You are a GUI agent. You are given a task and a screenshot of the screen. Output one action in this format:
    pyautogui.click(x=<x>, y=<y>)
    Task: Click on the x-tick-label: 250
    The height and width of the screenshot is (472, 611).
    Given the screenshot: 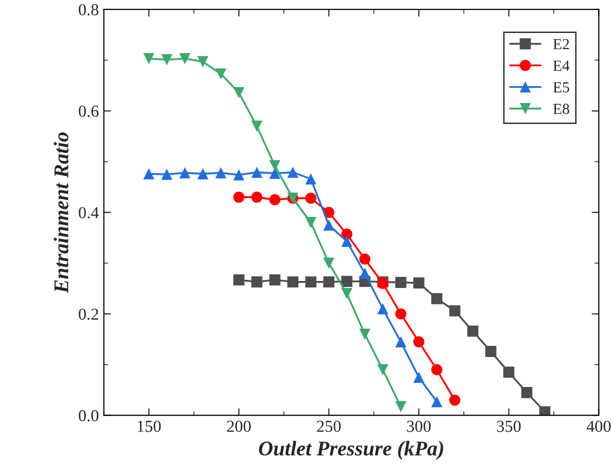 What is the action you would take?
    pyautogui.click(x=329, y=426)
    